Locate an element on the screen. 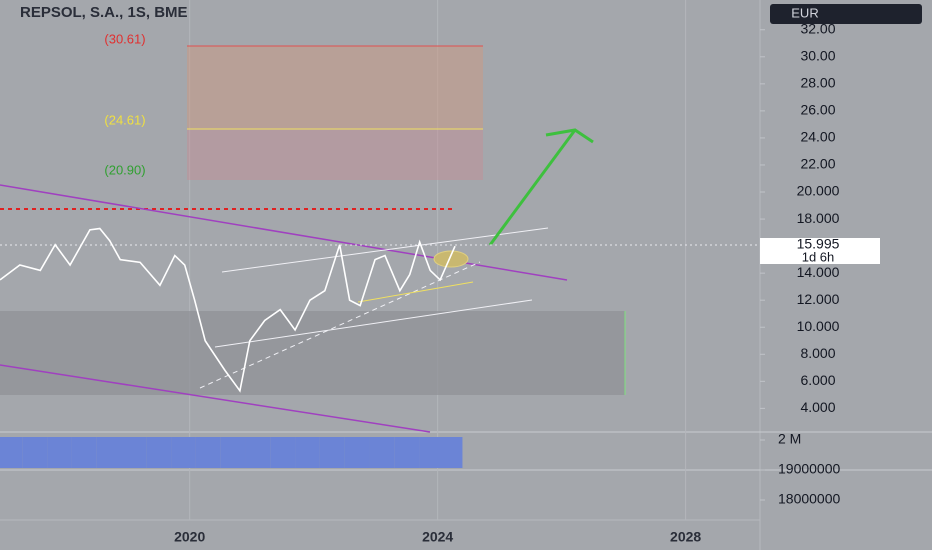 Image resolution: width=932 pixels, height=550 pixels. y-tick-label: 4.000 is located at coordinates (817, 407).